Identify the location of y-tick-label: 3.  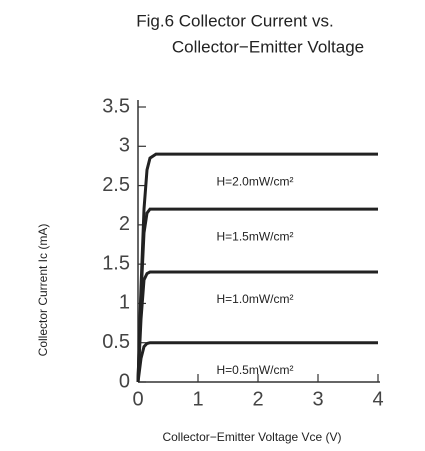
(124, 146).